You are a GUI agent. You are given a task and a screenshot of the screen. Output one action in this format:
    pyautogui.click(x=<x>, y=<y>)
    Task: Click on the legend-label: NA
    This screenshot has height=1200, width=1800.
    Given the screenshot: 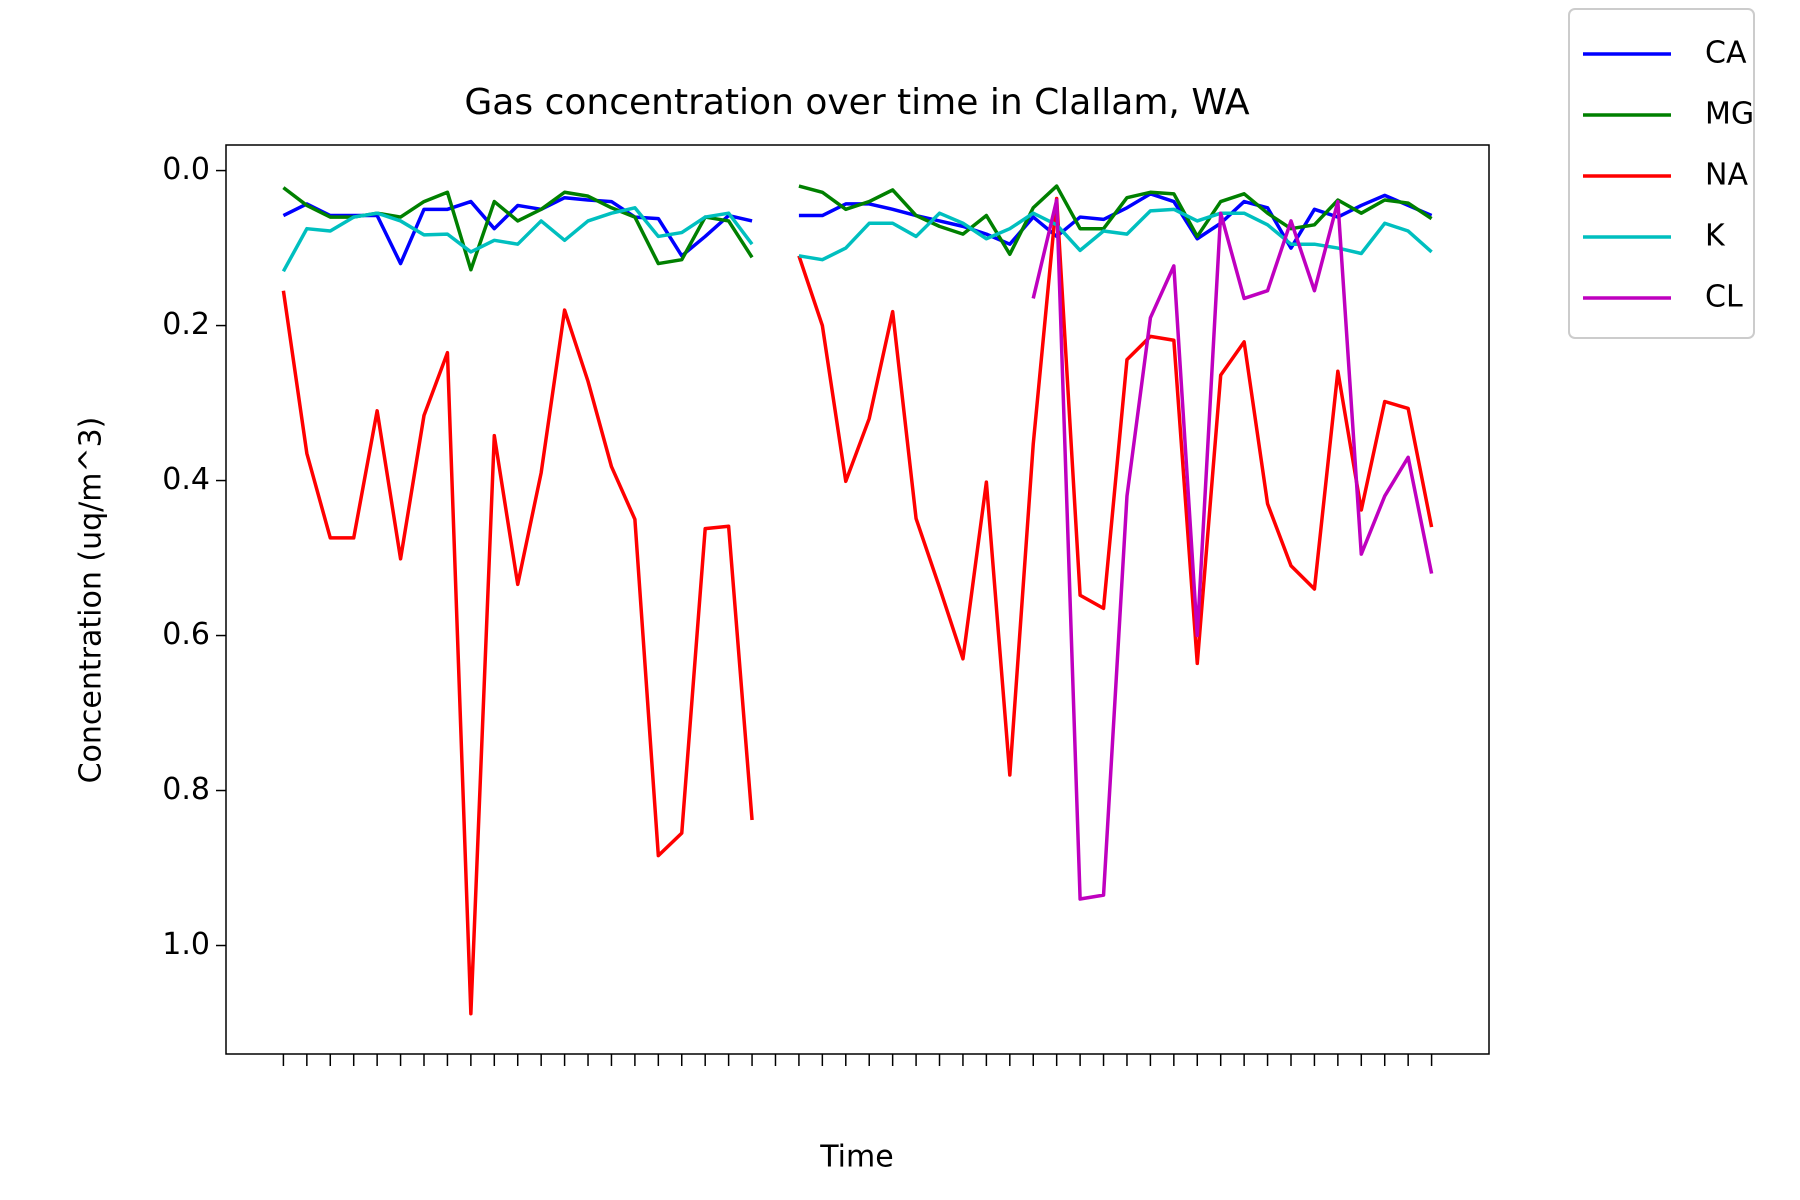 What is the action you would take?
    pyautogui.click(x=1726, y=175)
    